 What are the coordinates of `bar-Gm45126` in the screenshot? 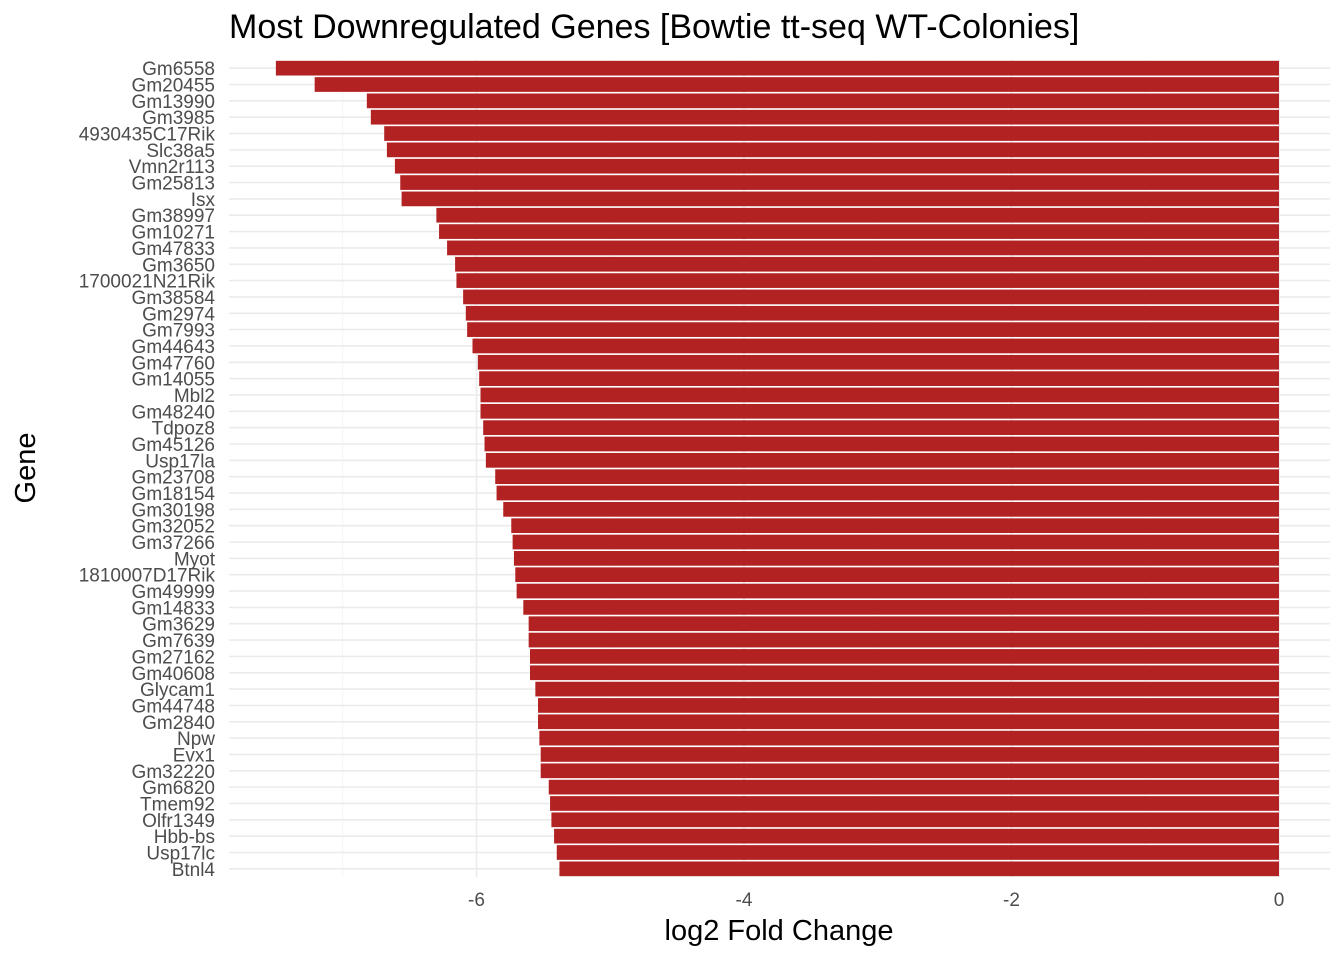 It's located at (881, 444).